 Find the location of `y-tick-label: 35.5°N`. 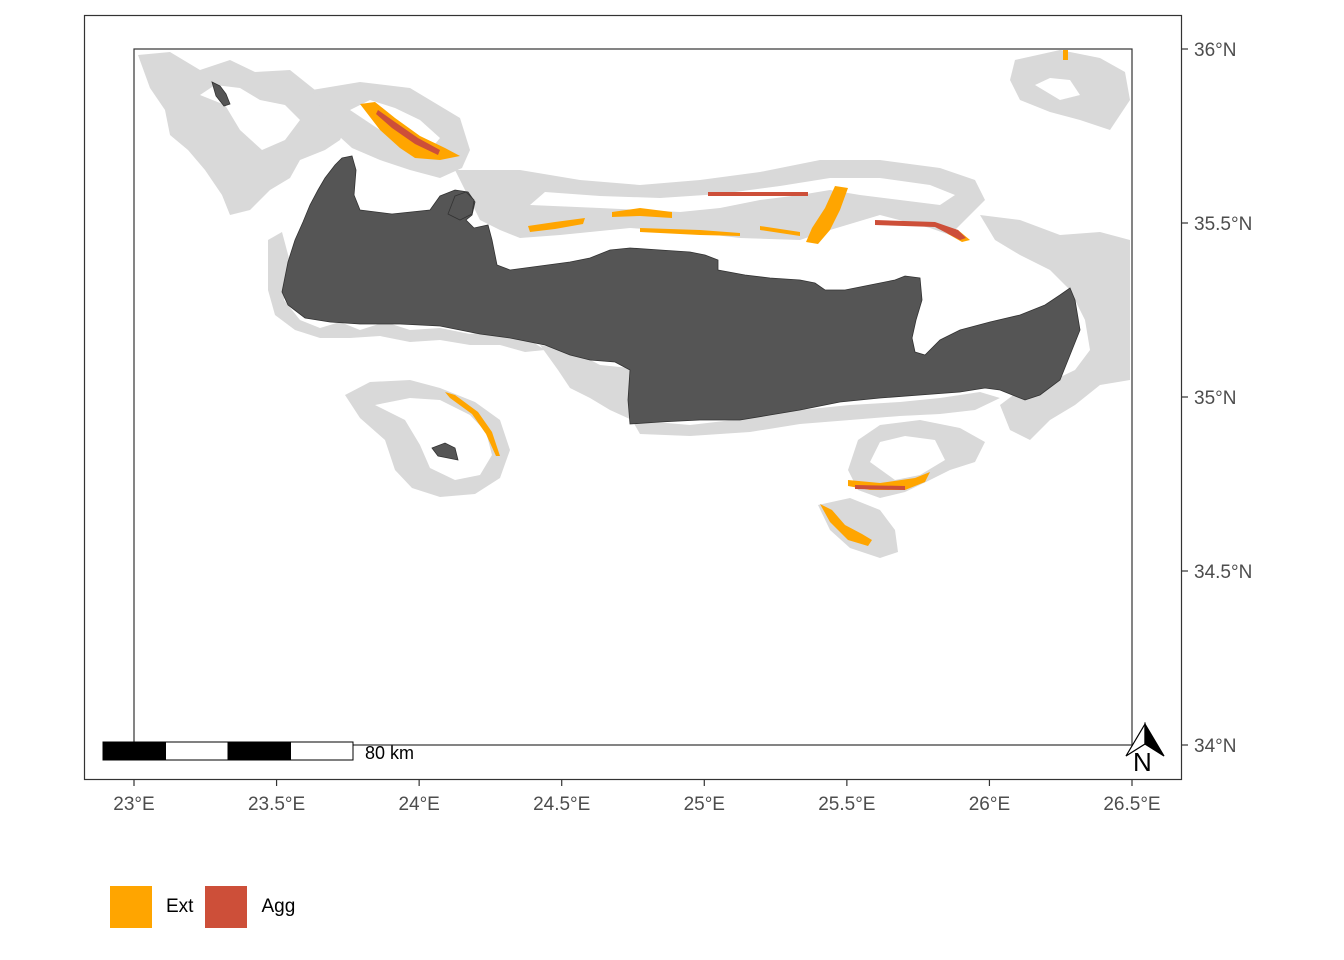

y-tick-label: 35.5°N is located at coordinates (1223, 224).